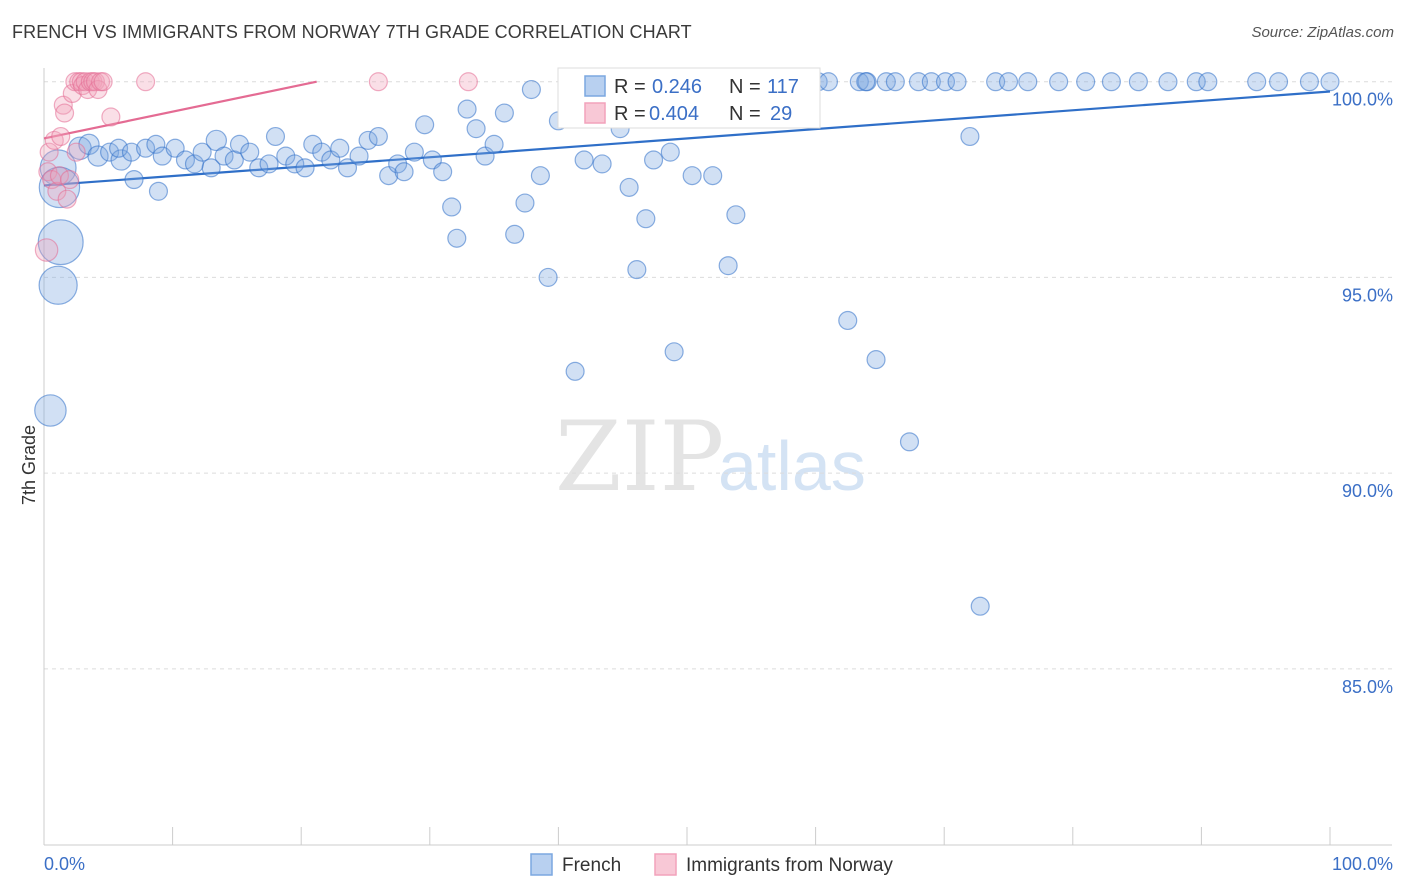  What do you see at coordinates (1322, 32) in the screenshot?
I see `source-label: Source: ZipAtlas.com` at bounding box center [1322, 32].